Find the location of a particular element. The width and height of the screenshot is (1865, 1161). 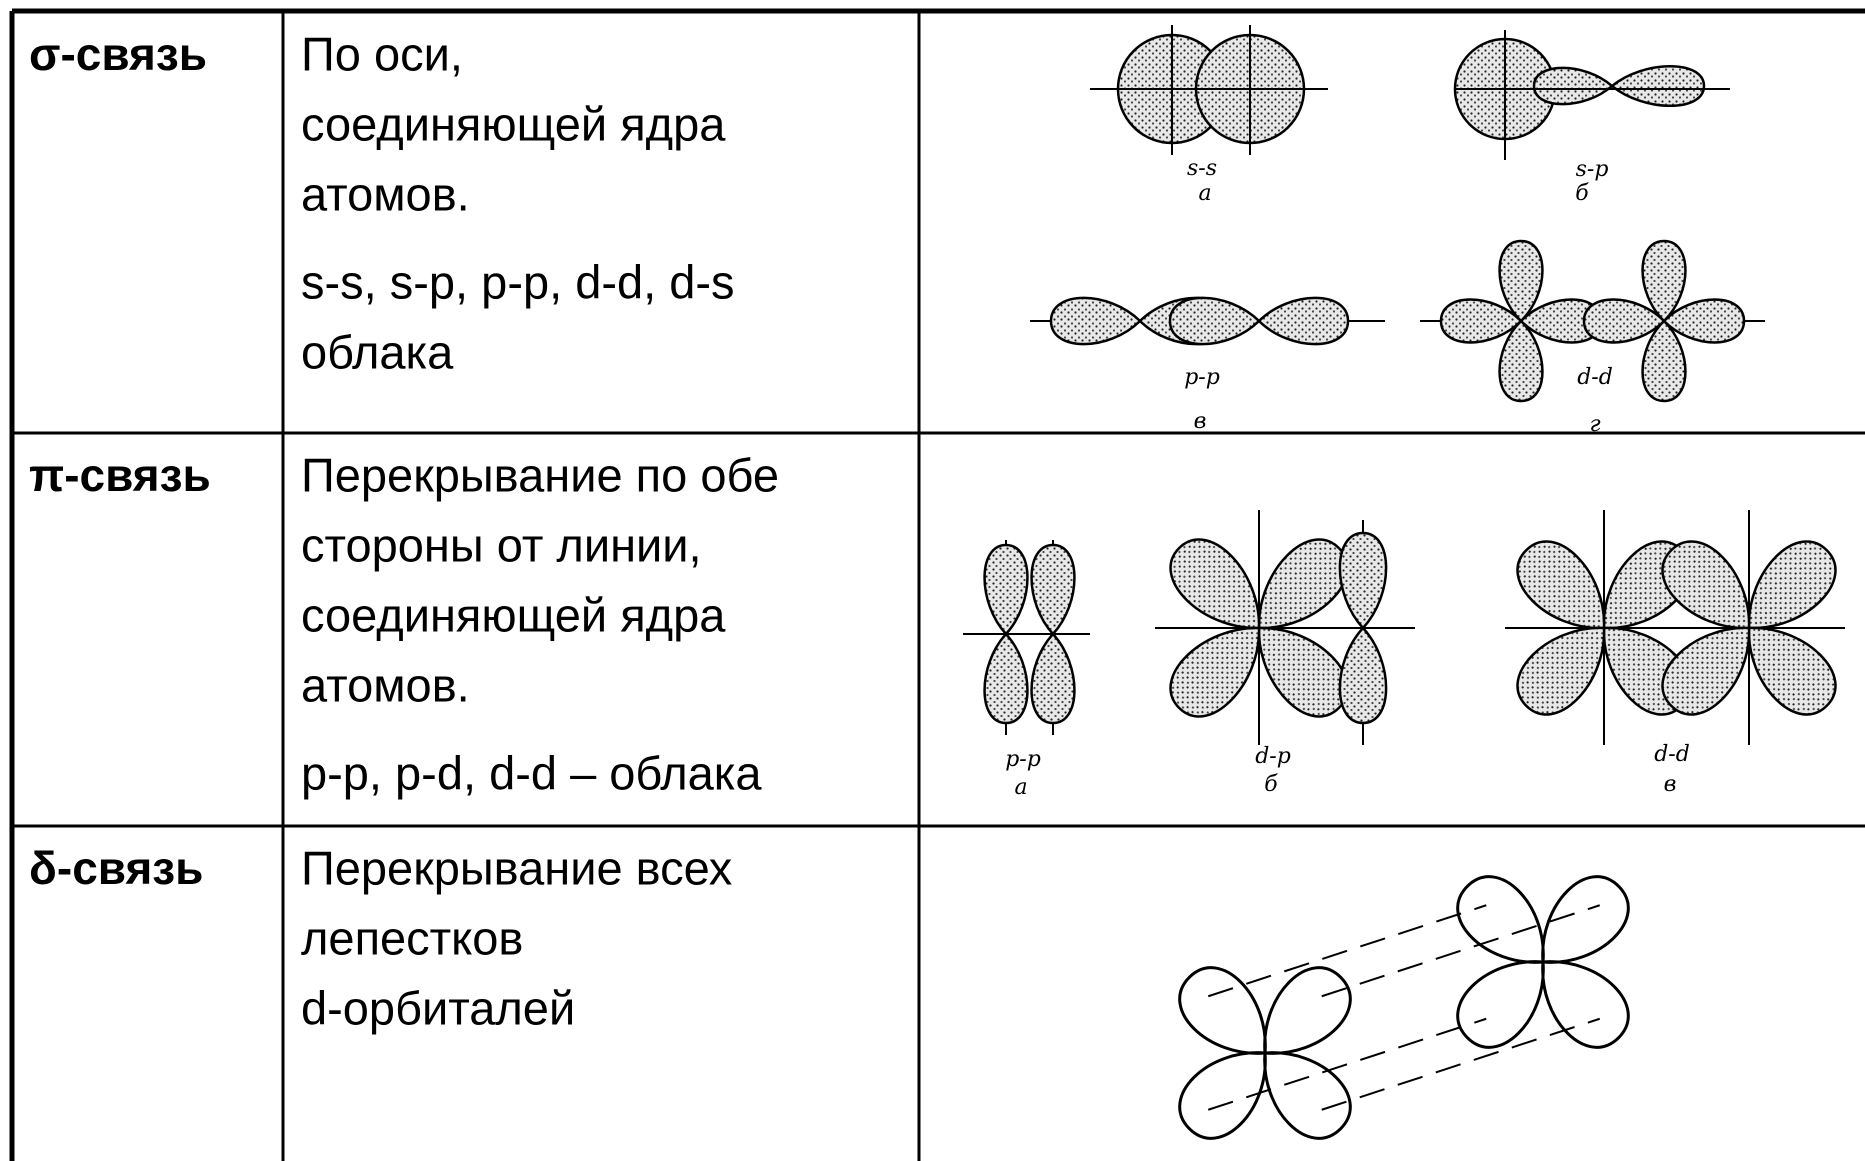

description-line: лепестков is located at coordinates (412, 937).